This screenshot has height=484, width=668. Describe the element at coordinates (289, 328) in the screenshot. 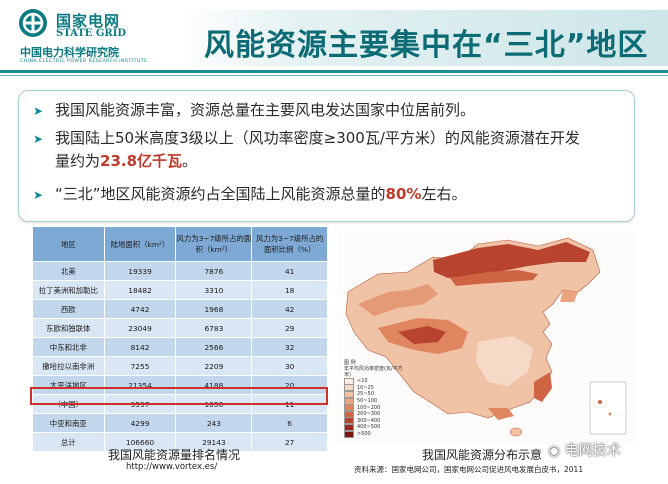

I see `table-cell: 29` at that location.